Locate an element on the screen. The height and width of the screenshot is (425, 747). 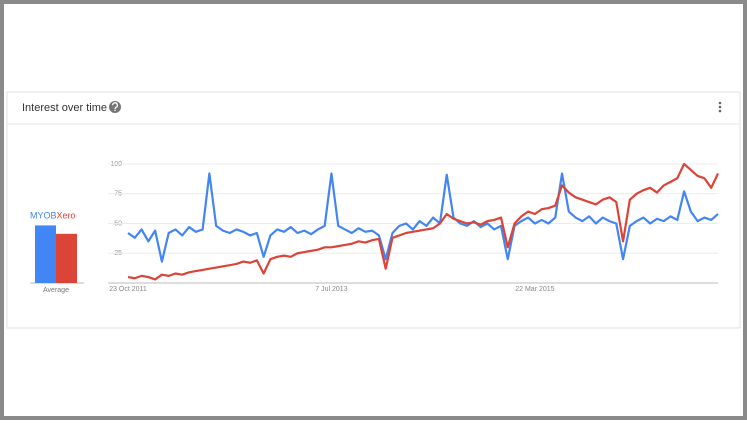
x-tick-label: 7 Jul 2013 is located at coordinates (331, 289).